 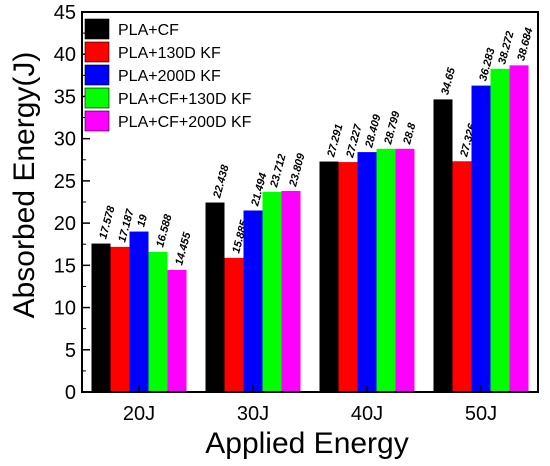 I want to click on data-label: 22.438, so click(x=221, y=181).